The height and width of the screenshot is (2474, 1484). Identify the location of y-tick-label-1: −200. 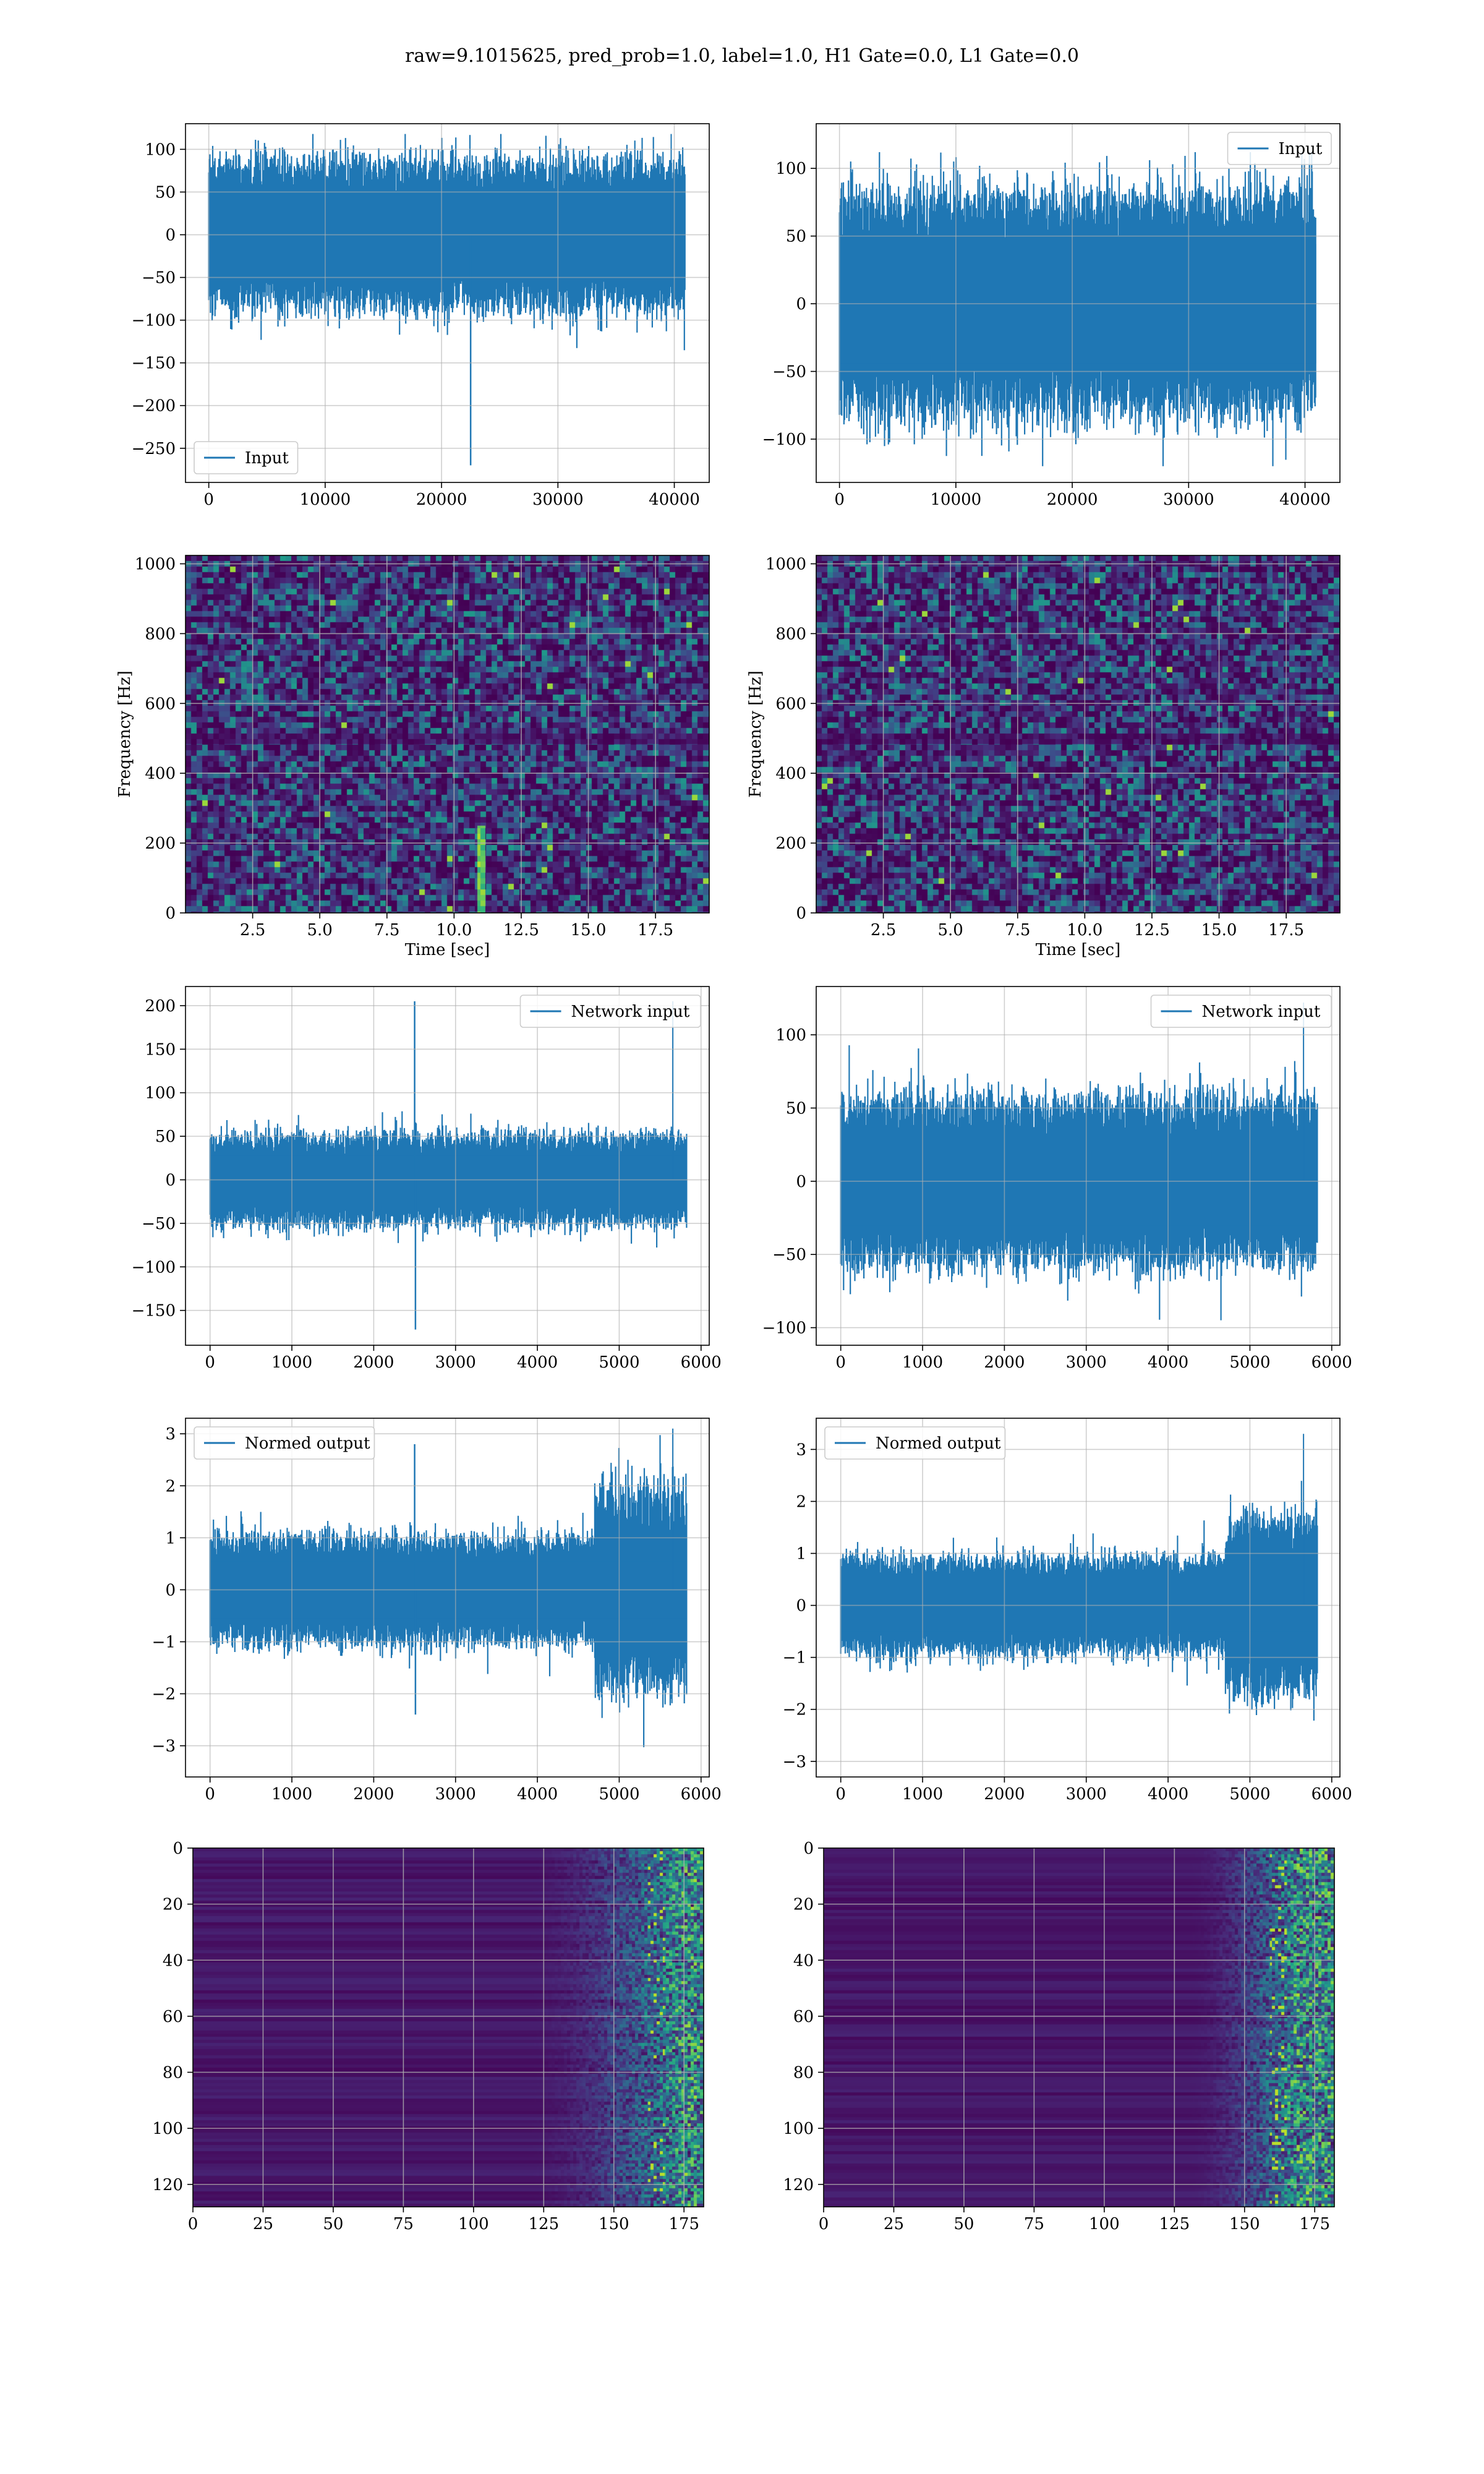
(154, 406).